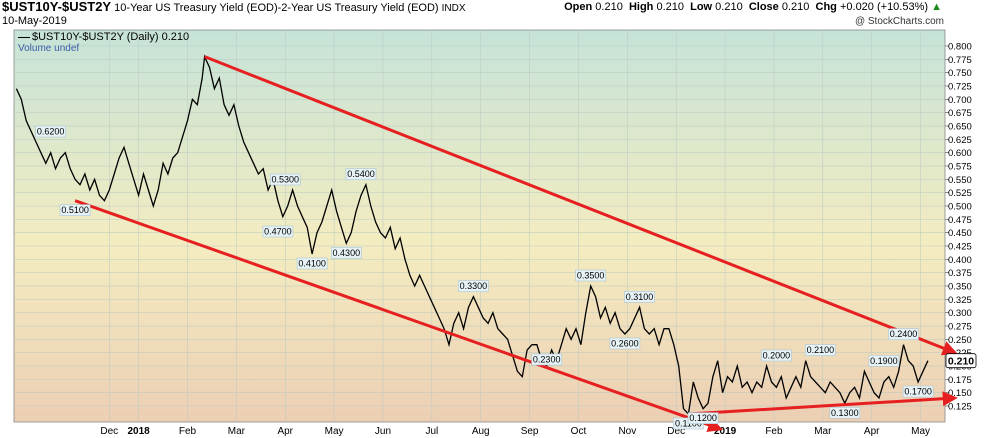 This screenshot has height=438, width=990. I want to click on annotation-text: 0.5400, so click(361, 174).